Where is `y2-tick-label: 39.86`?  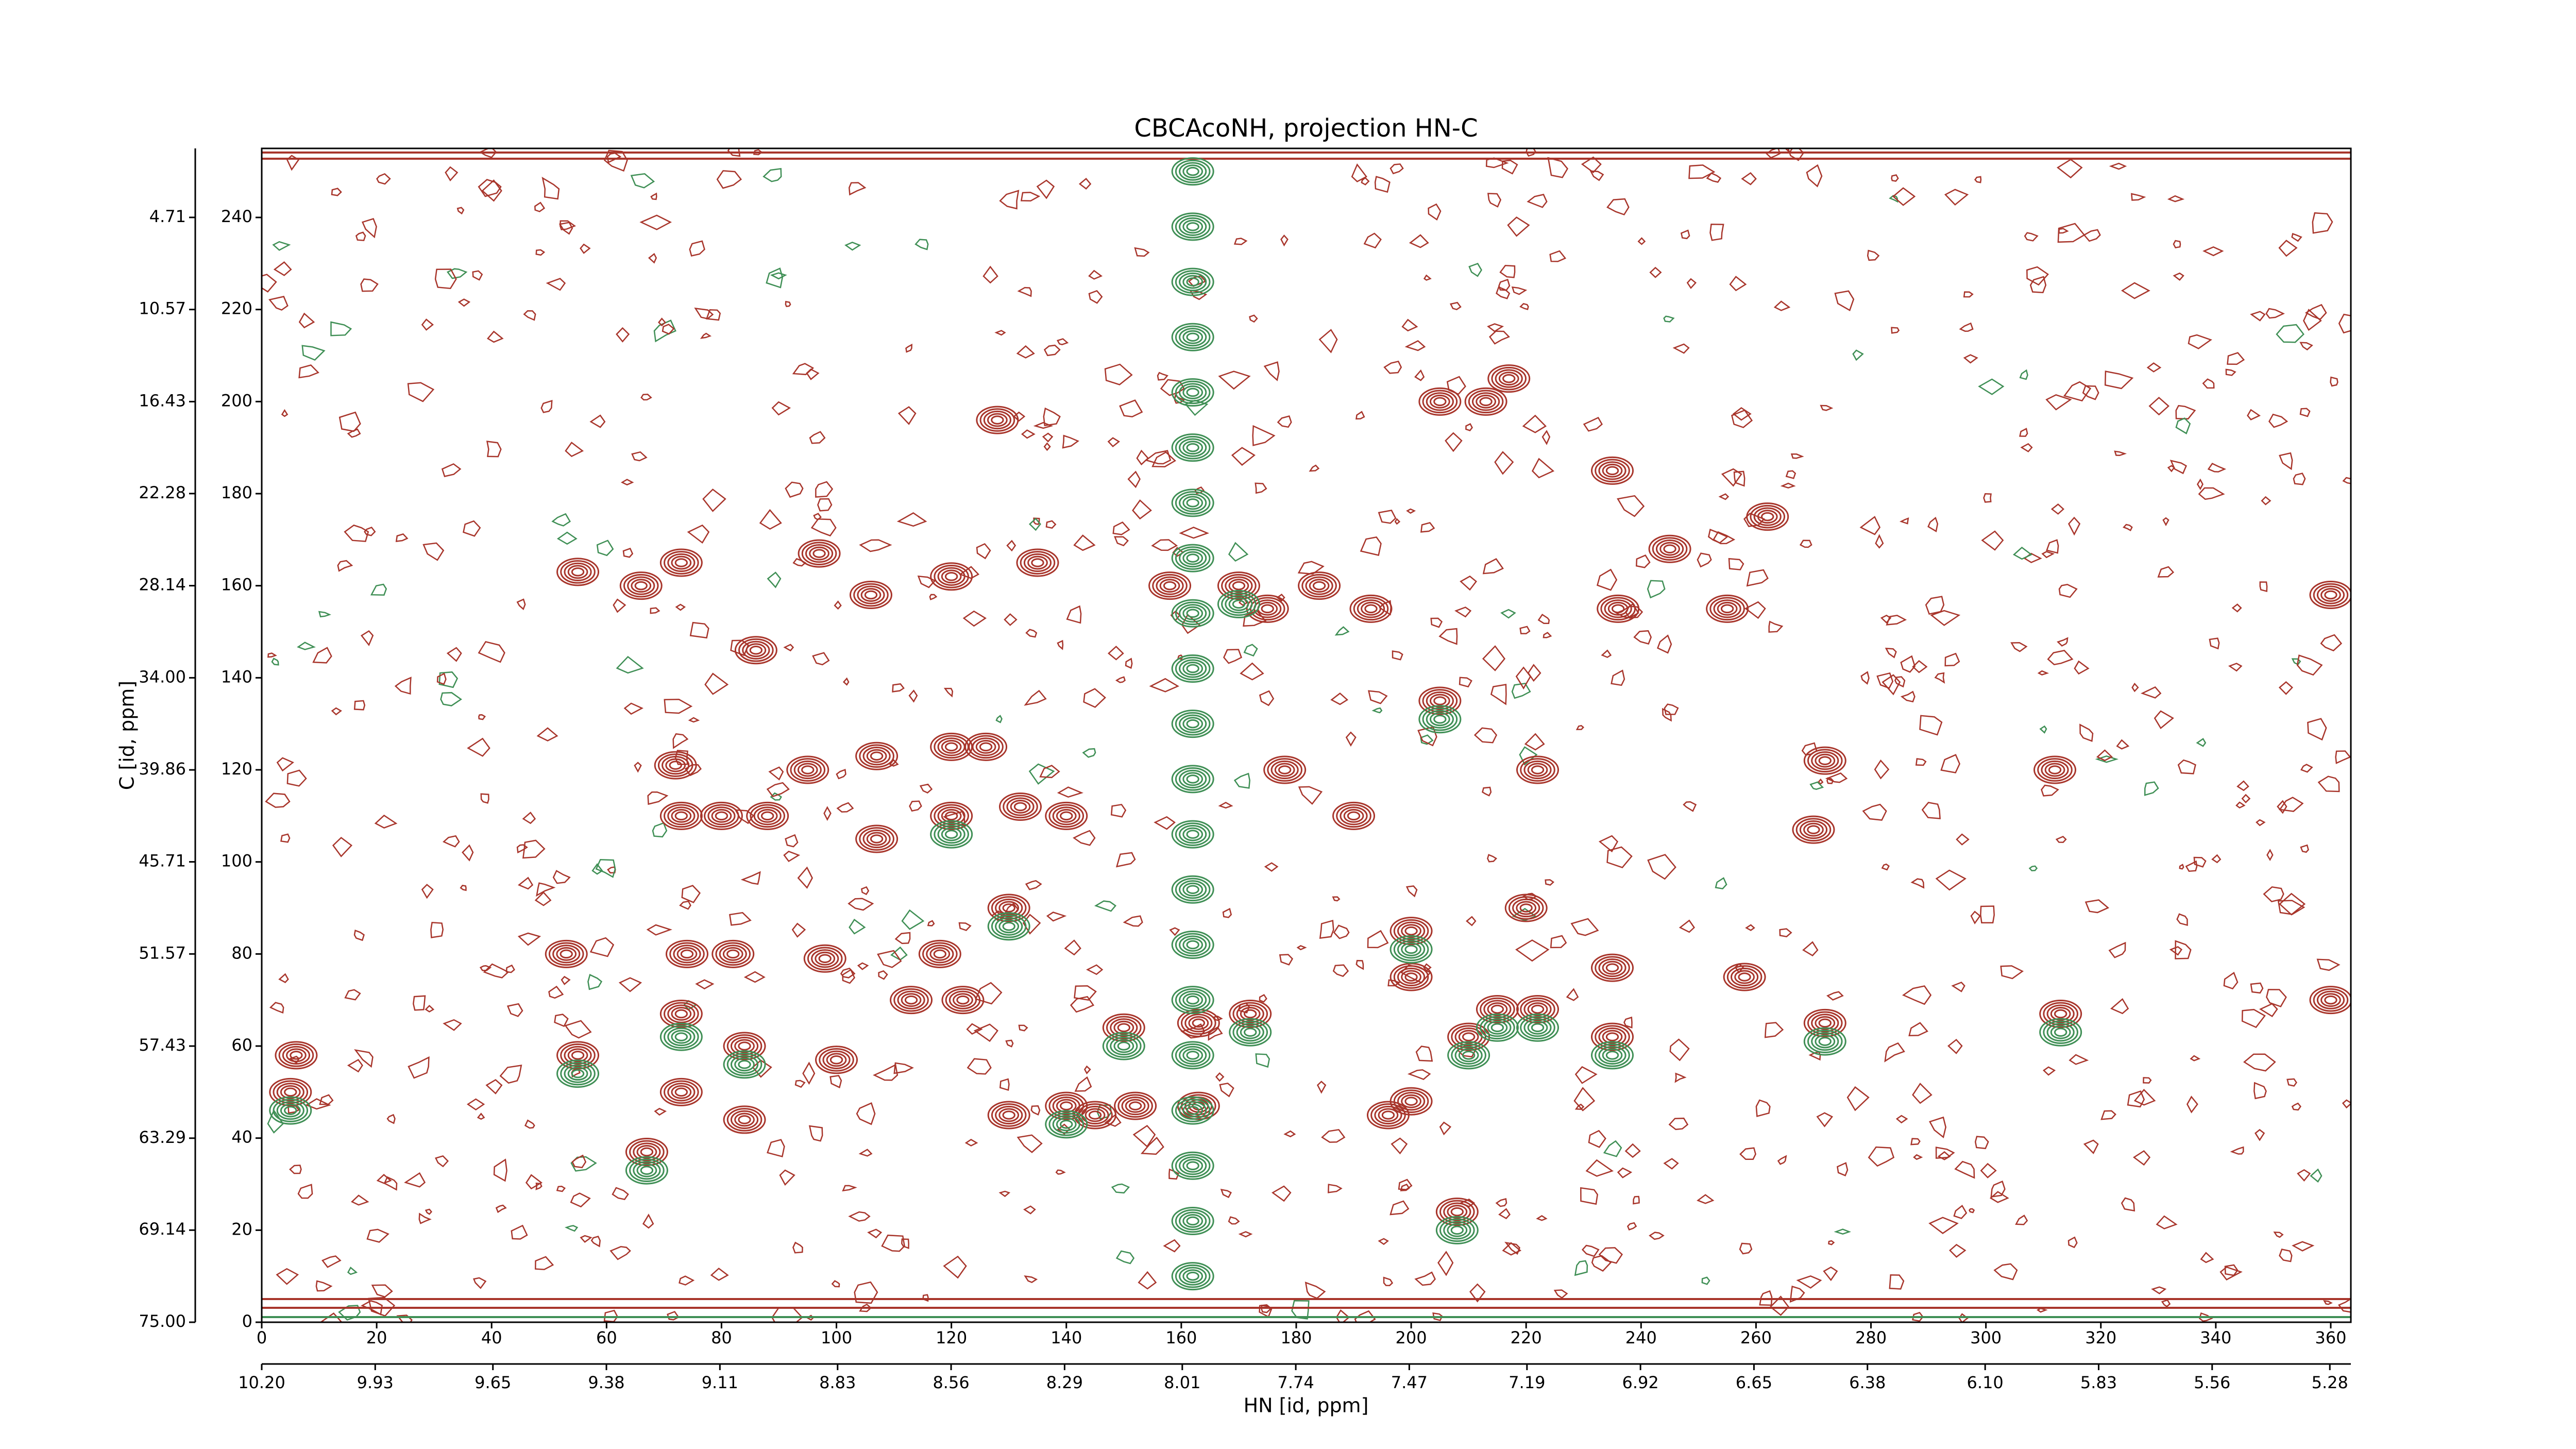
y2-tick-label: 39.86 is located at coordinates (162, 769).